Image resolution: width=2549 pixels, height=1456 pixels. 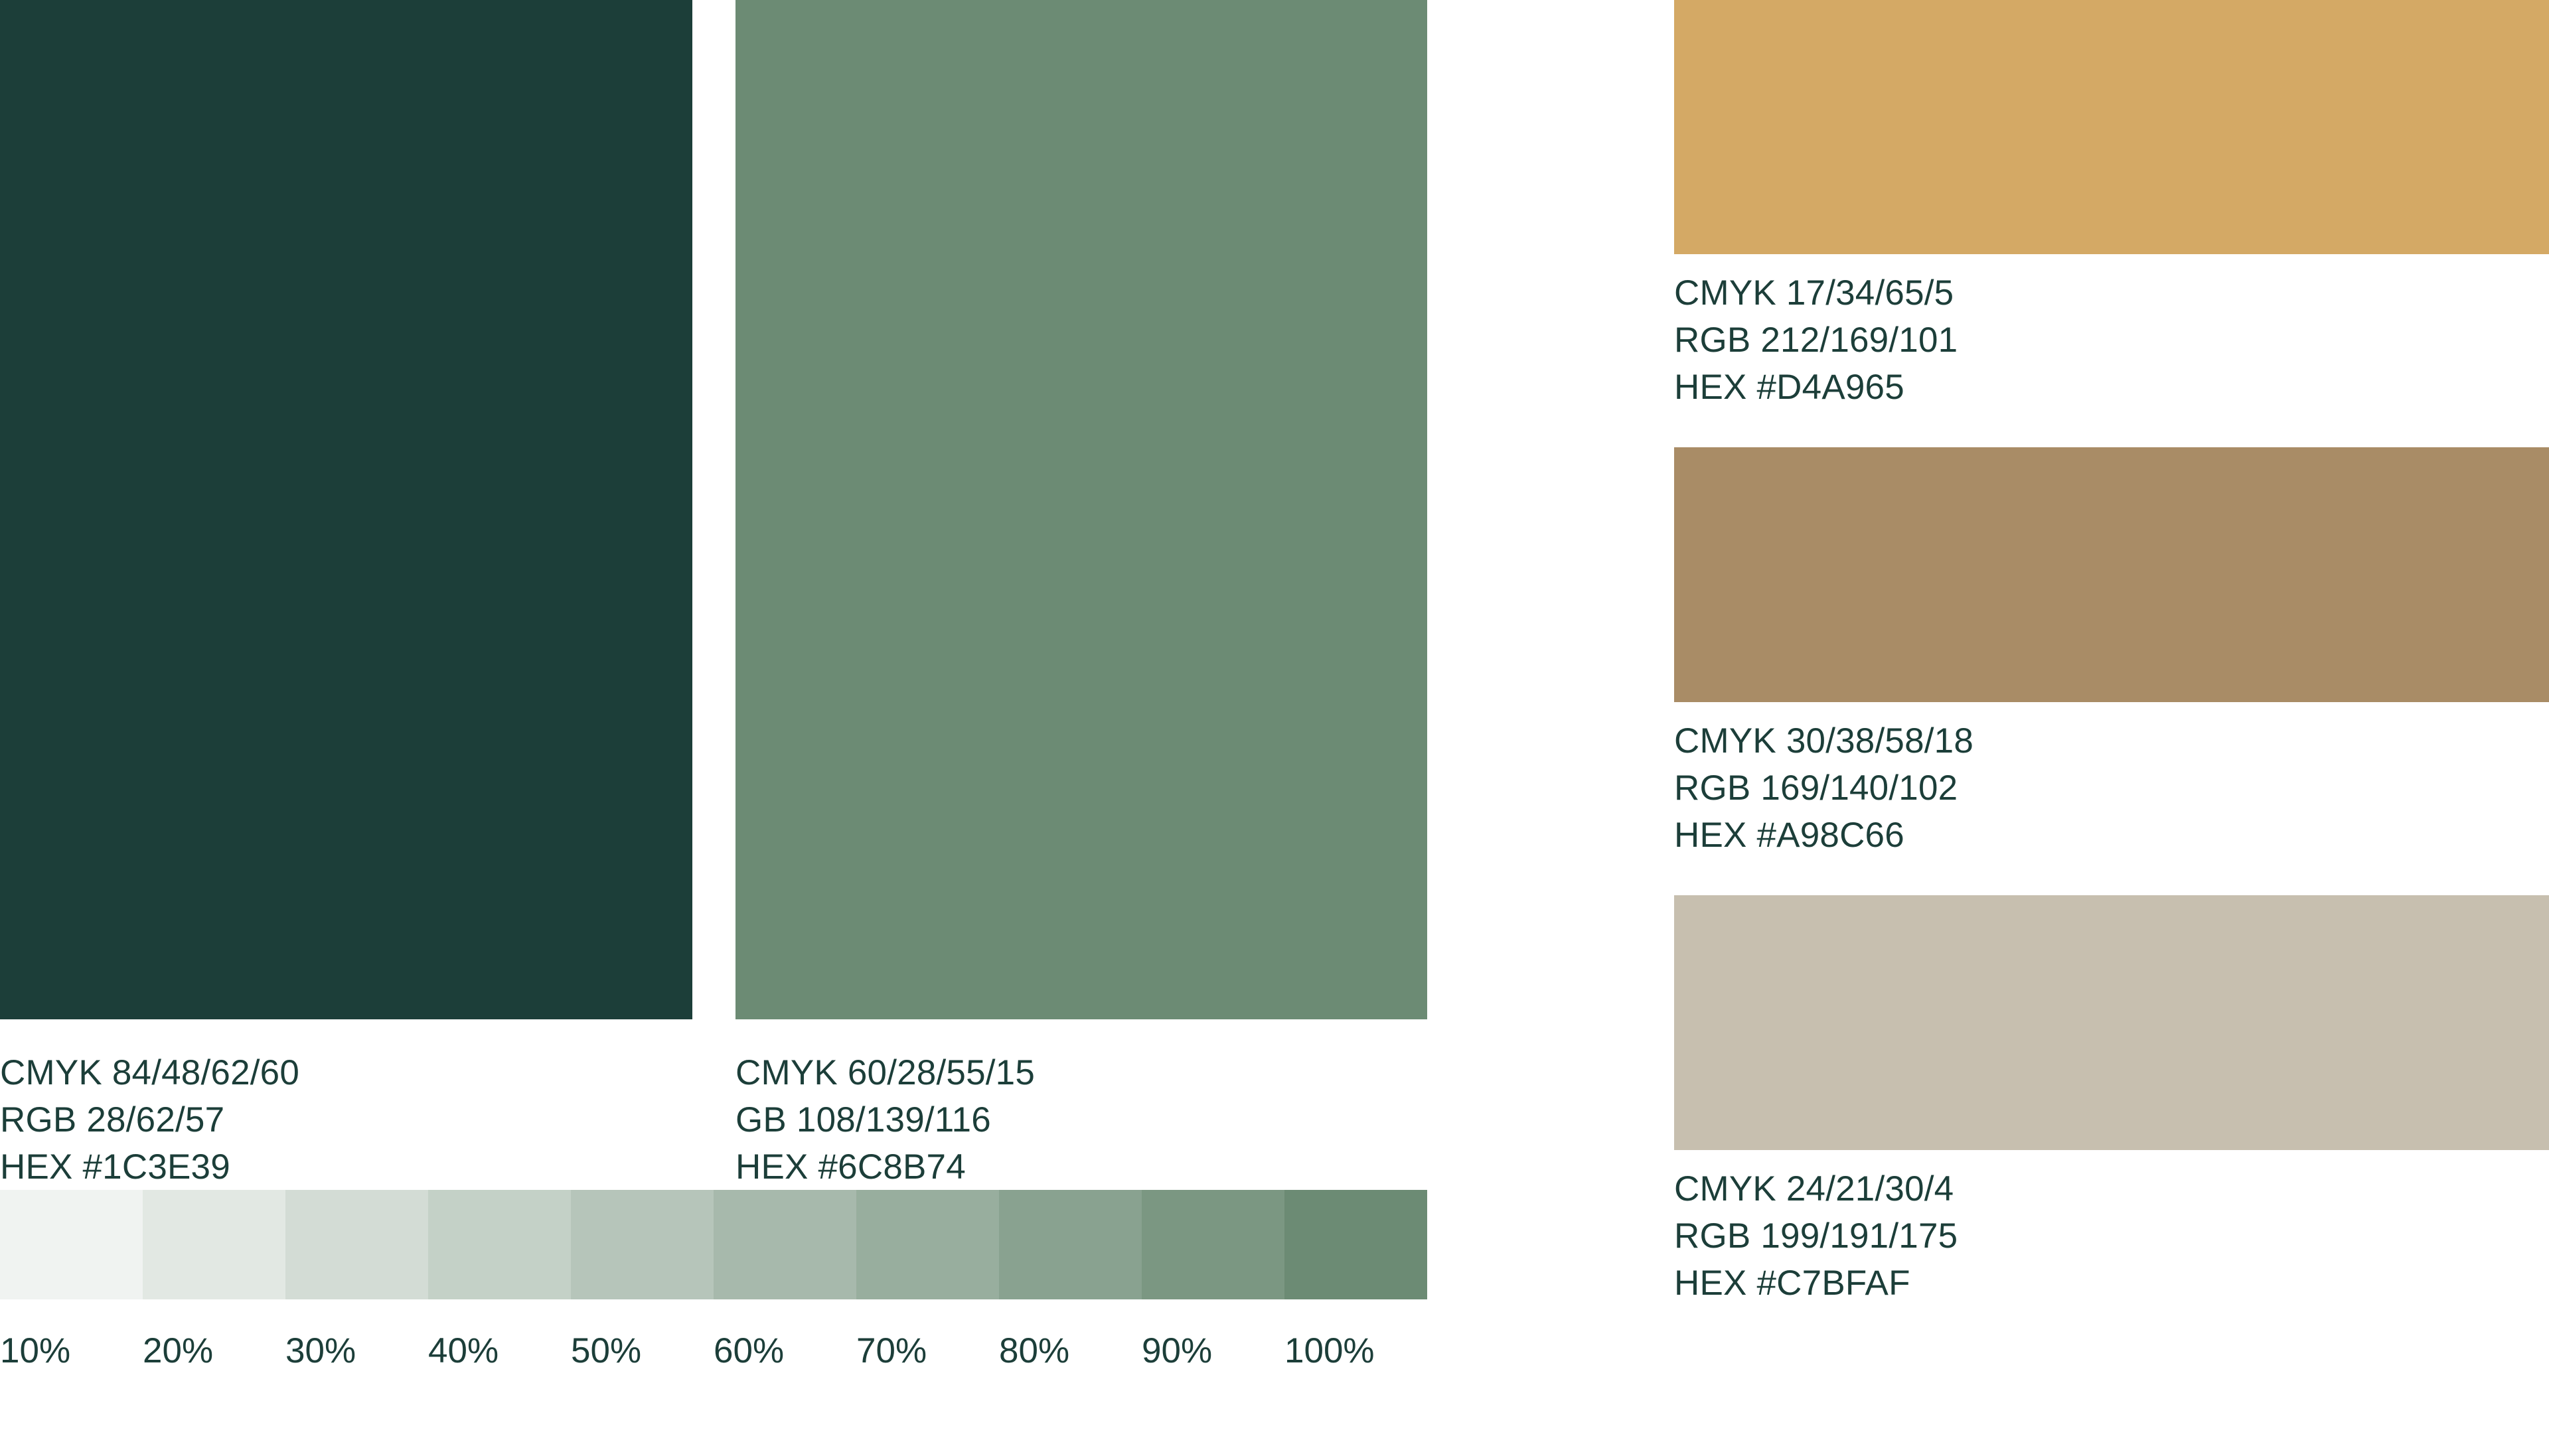 I want to click on tint-label-30: 30%, so click(x=320, y=1350).